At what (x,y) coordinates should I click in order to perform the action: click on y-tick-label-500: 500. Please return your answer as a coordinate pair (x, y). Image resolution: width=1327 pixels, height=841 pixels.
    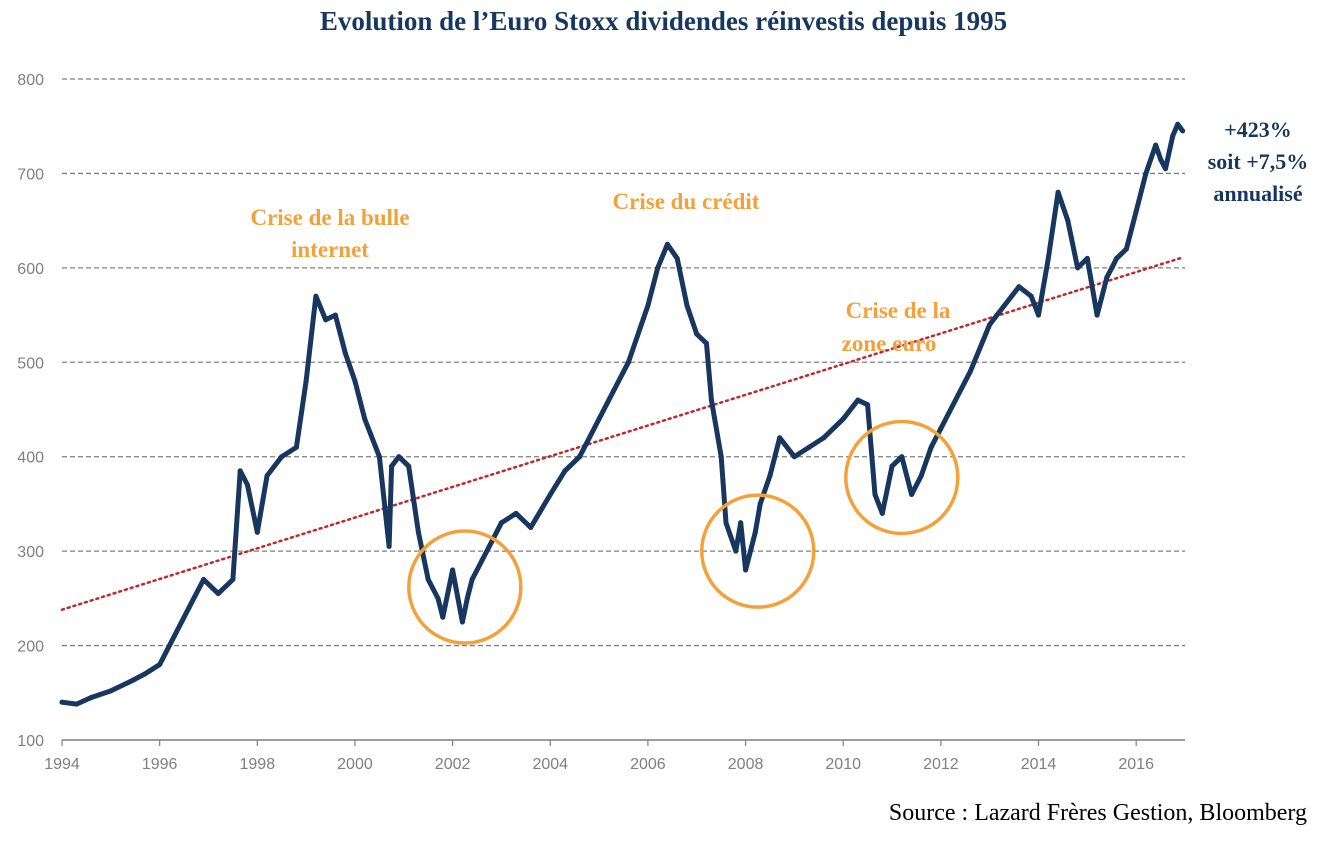
    Looking at the image, I should click on (30, 363).